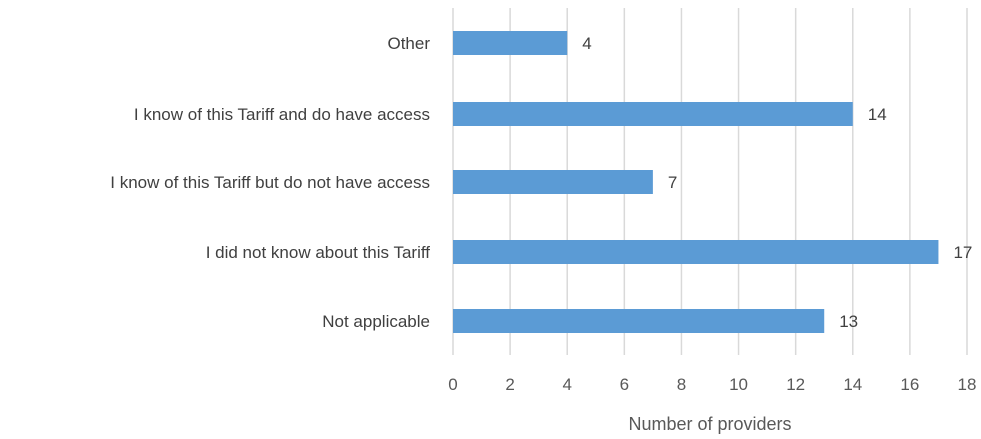  What do you see at coordinates (795, 384) in the screenshot?
I see `x-tick-label: 12` at bounding box center [795, 384].